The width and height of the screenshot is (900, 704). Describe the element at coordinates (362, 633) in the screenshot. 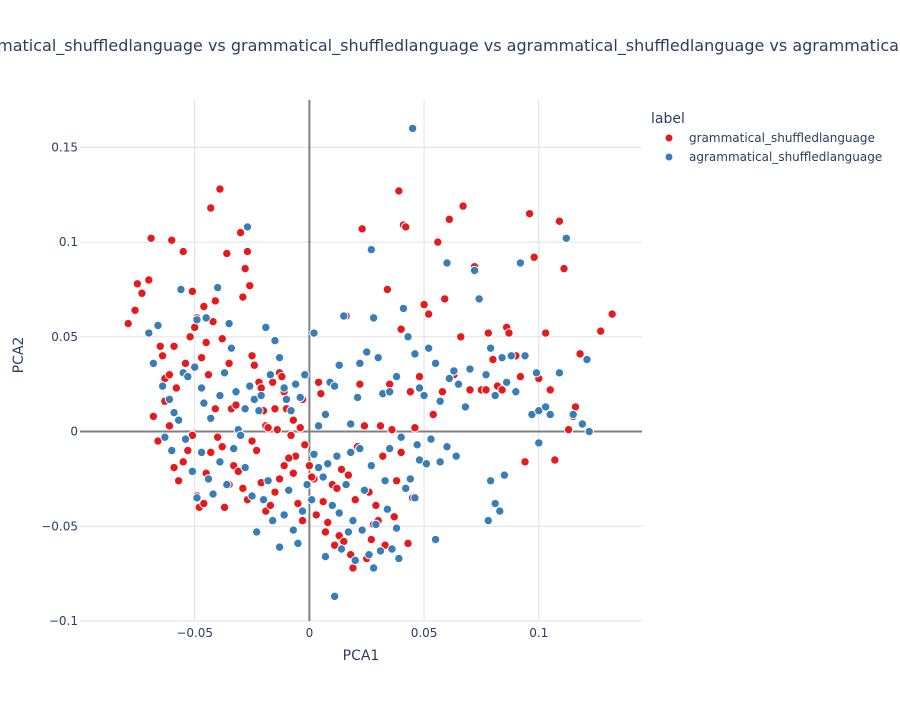

I see `x-tick-labels: −0.05 0 0.05 0.1` at that location.